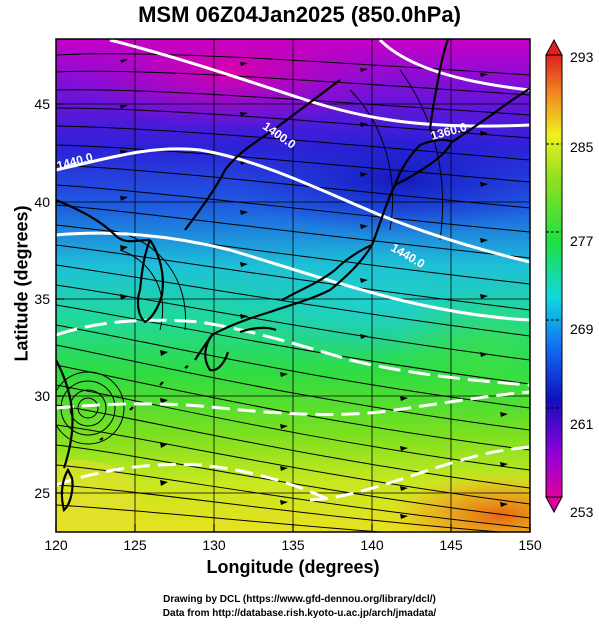 Image resolution: width=599 pixels, height=625 pixels. Describe the element at coordinates (582, 147) in the screenshot. I see `colorbar-tick-label: 285` at that location.